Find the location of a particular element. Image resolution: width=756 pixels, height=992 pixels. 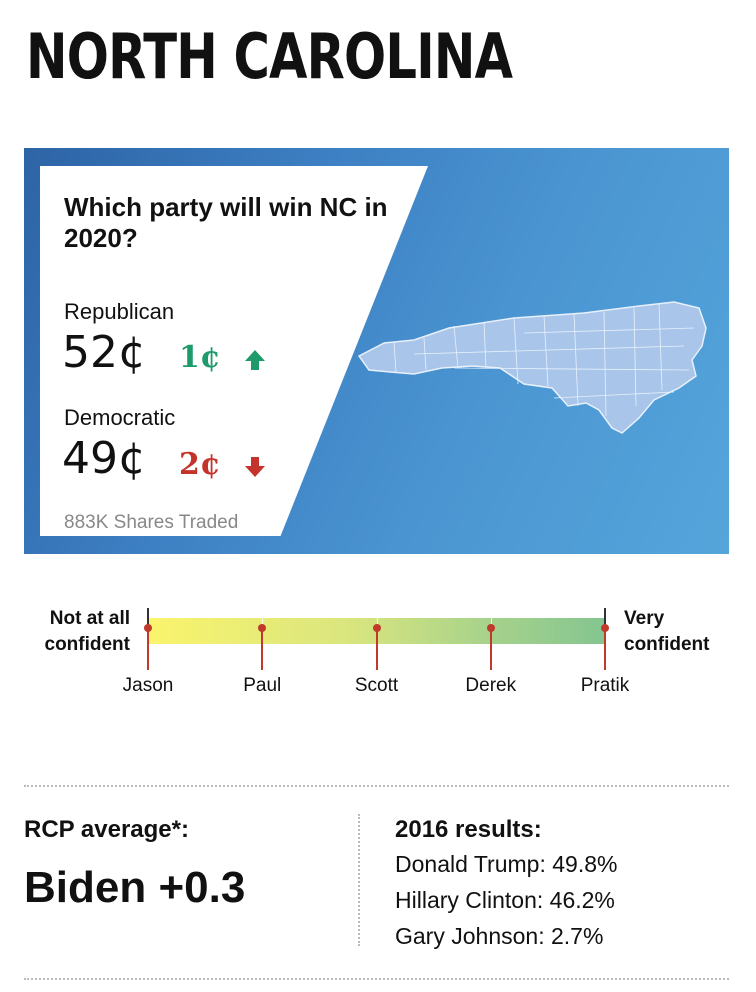

shares-traded: 883K Shares Traded is located at coordinates (151, 522).